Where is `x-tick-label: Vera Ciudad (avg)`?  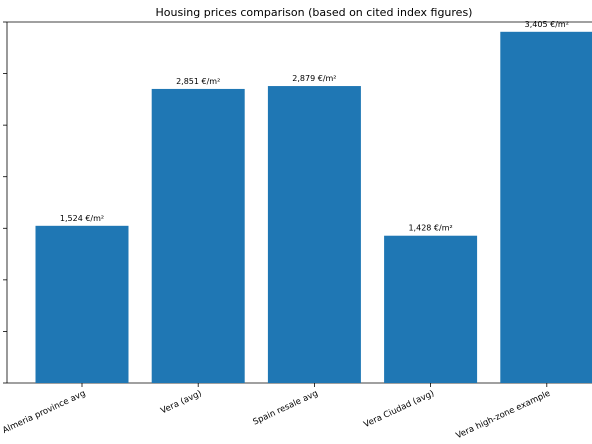 x-tick-label: Vera Ciudad (avg) is located at coordinates (399, 409).